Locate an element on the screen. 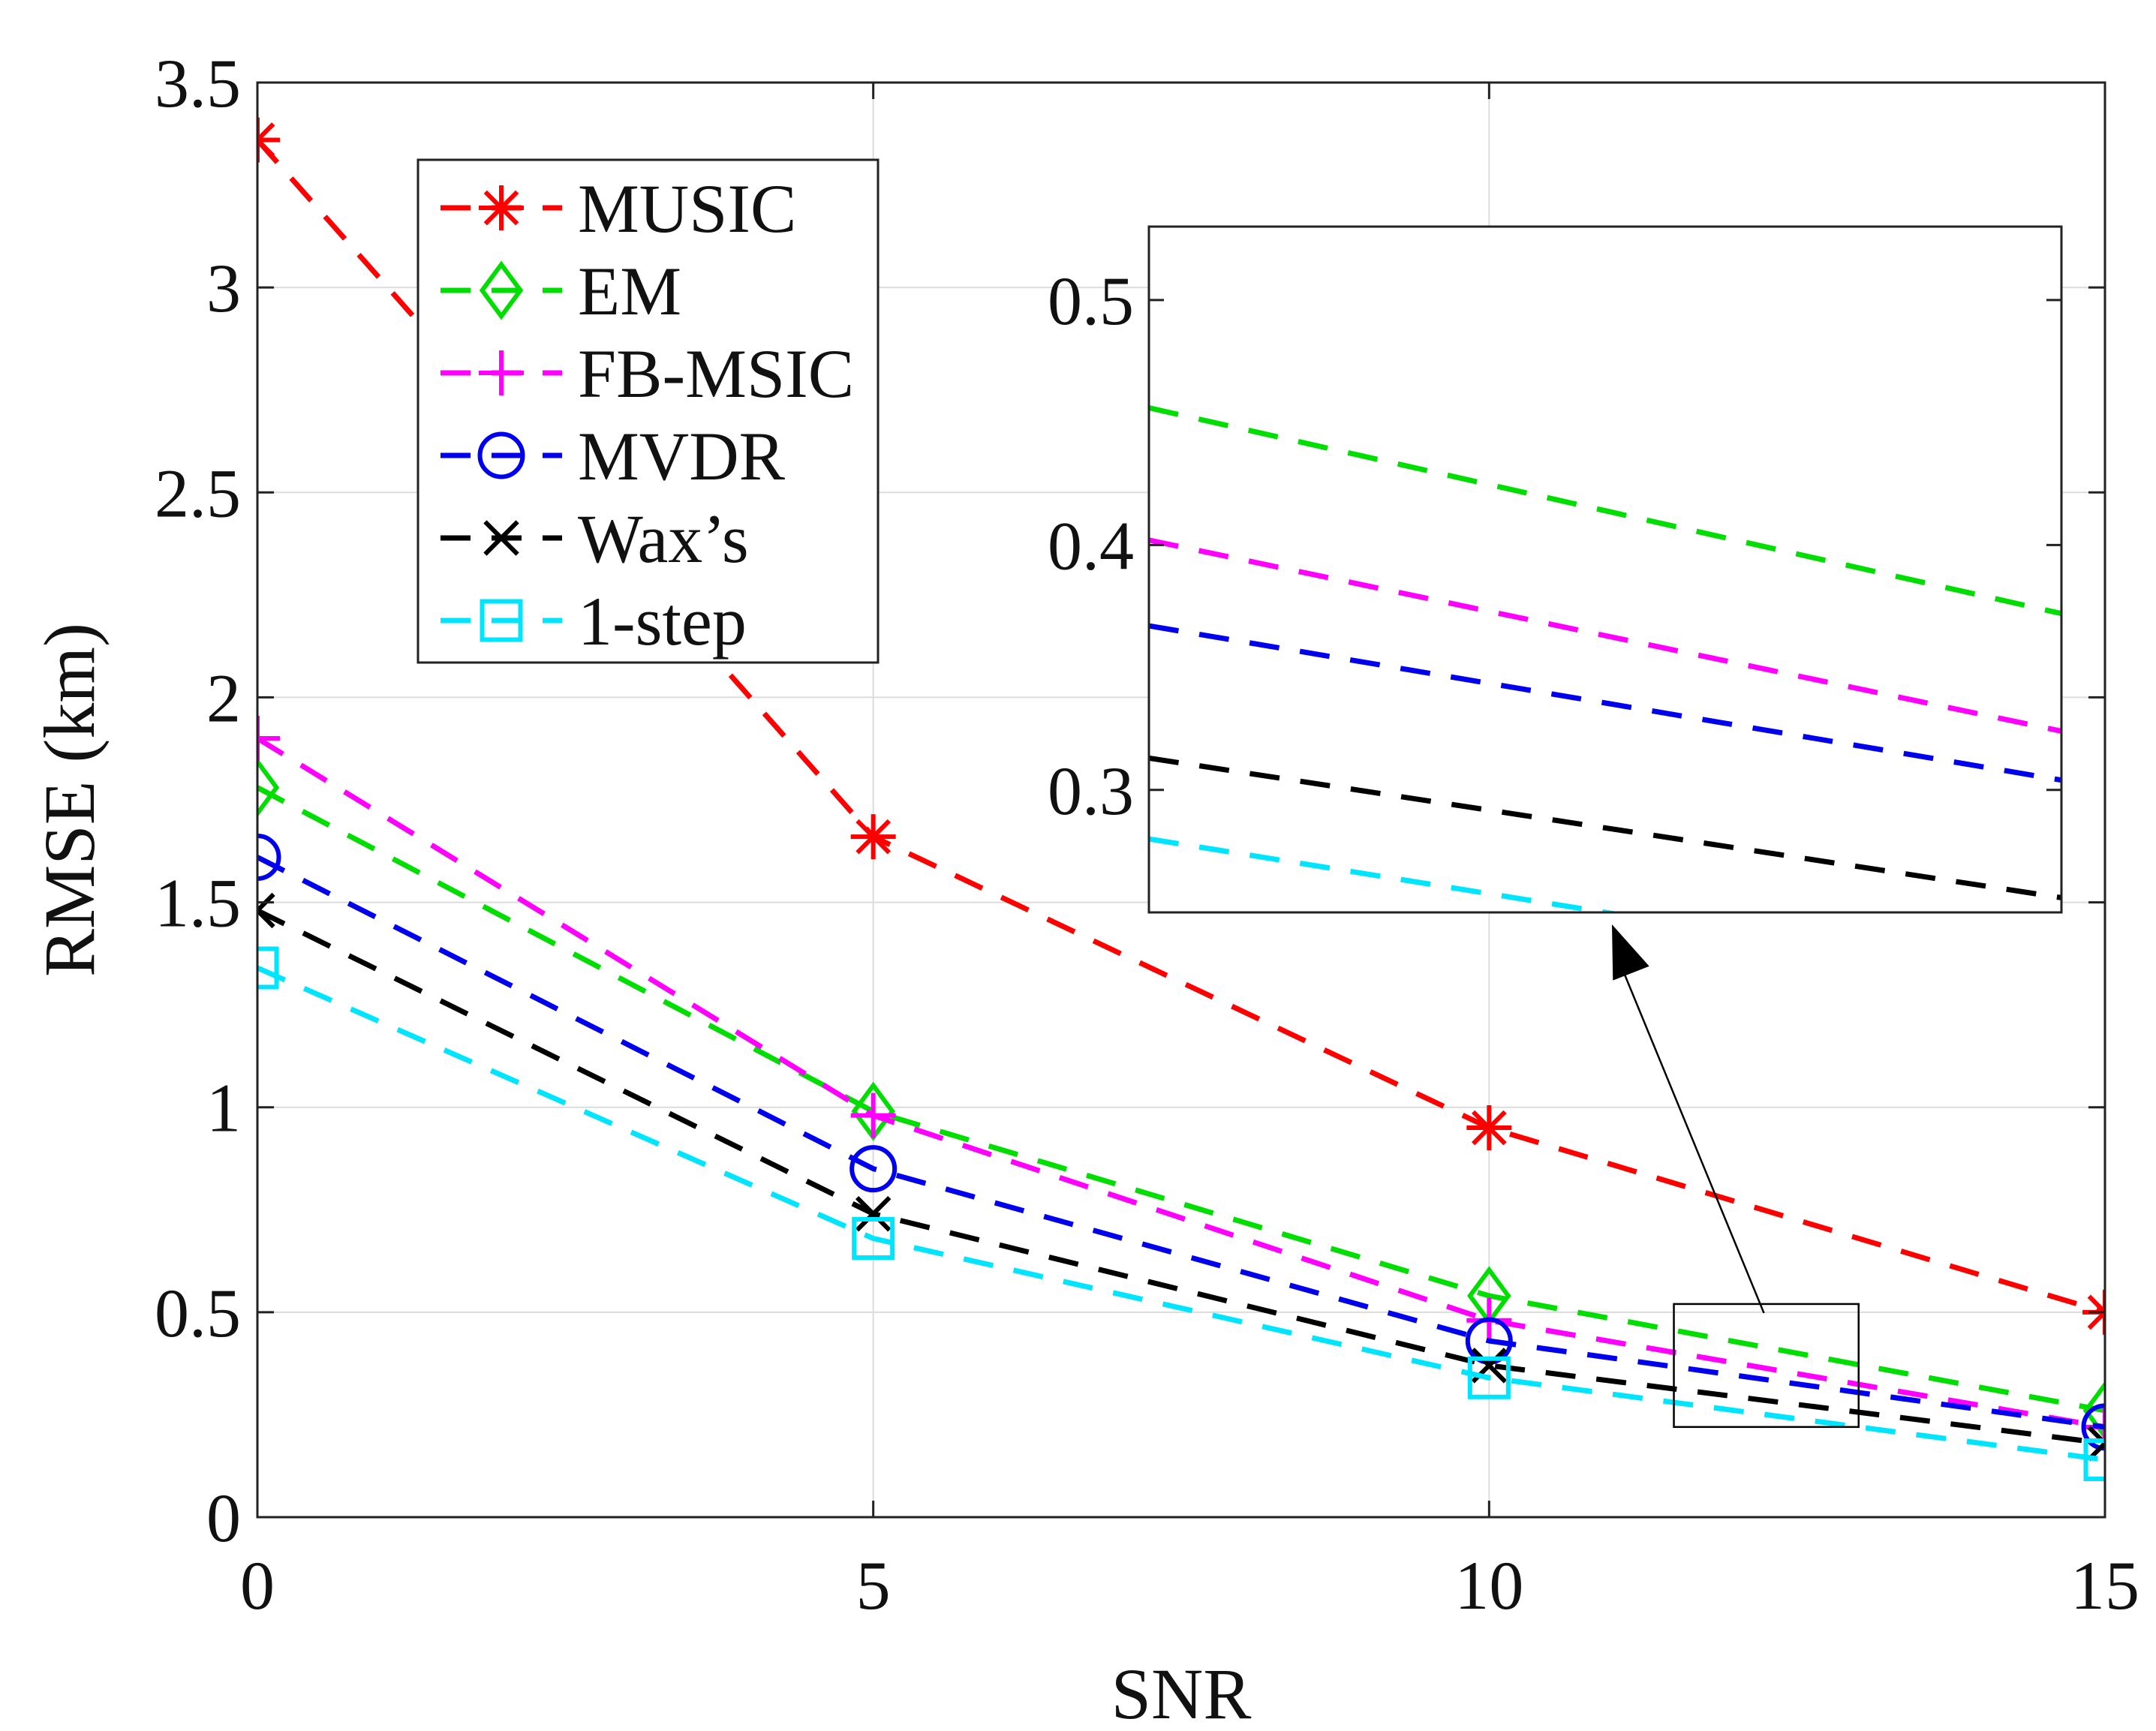 The width and height of the screenshot is (2156, 1731). legend-entry: 1-step is located at coordinates (594, 621).